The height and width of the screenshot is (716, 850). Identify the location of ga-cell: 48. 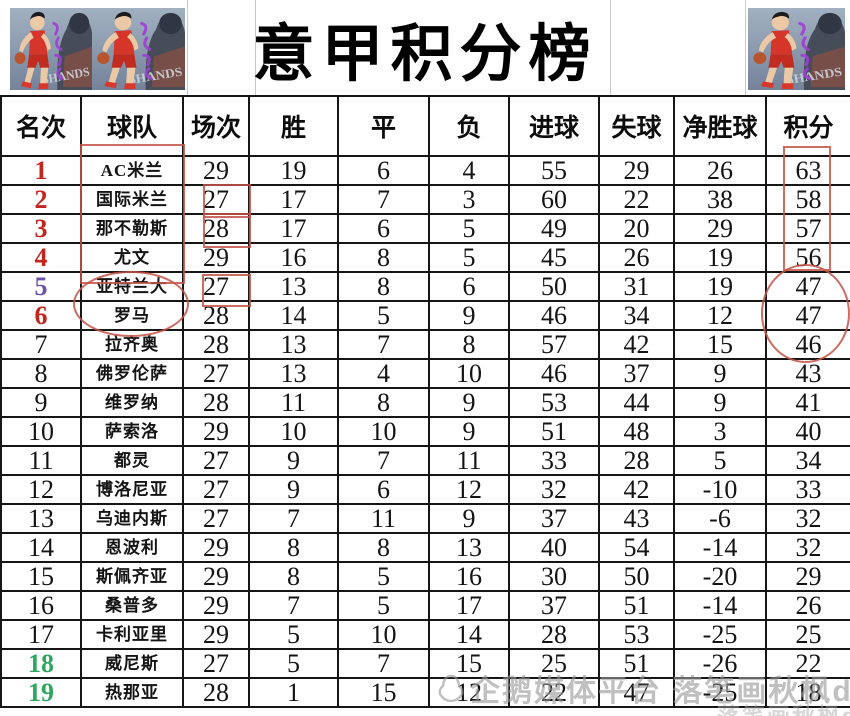
(636, 431).